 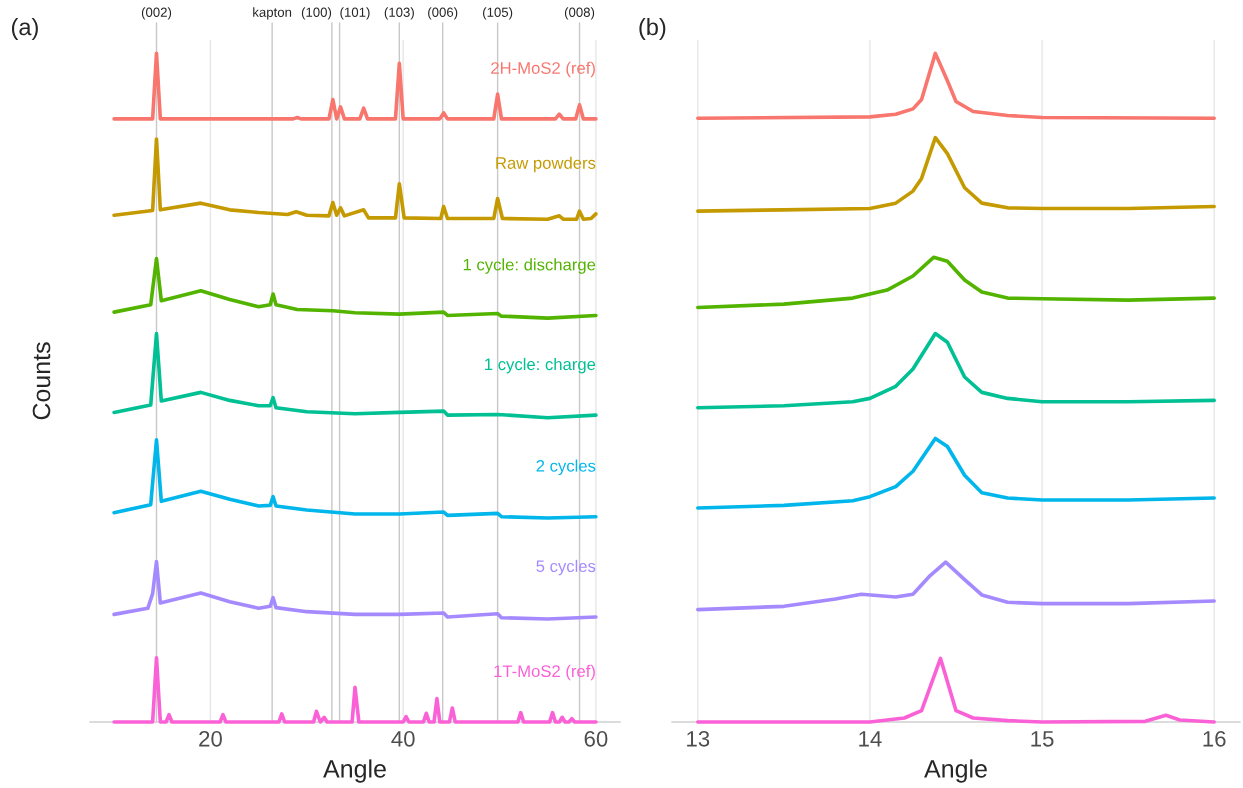 What do you see at coordinates (272, 13) in the screenshot?
I see `text: kapton` at bounding box center [272, 13].